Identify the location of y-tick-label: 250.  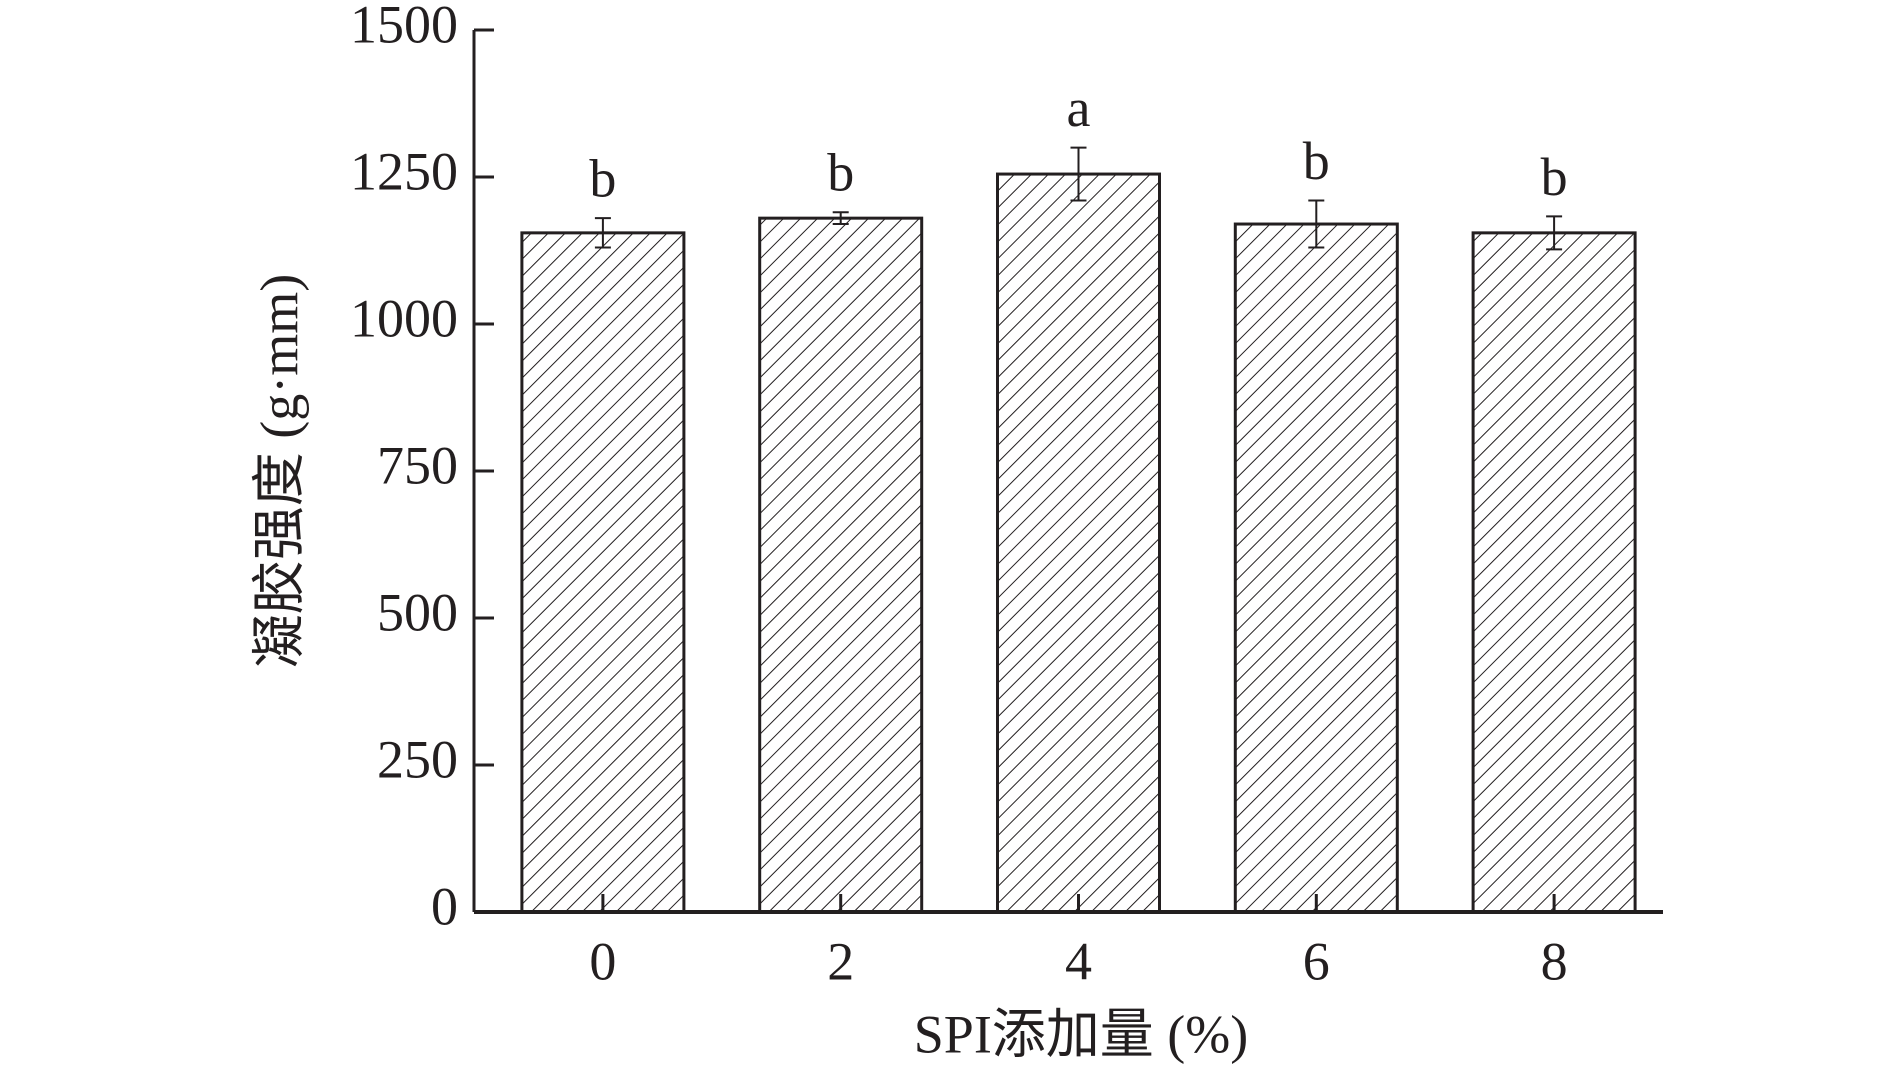
(417, 759).